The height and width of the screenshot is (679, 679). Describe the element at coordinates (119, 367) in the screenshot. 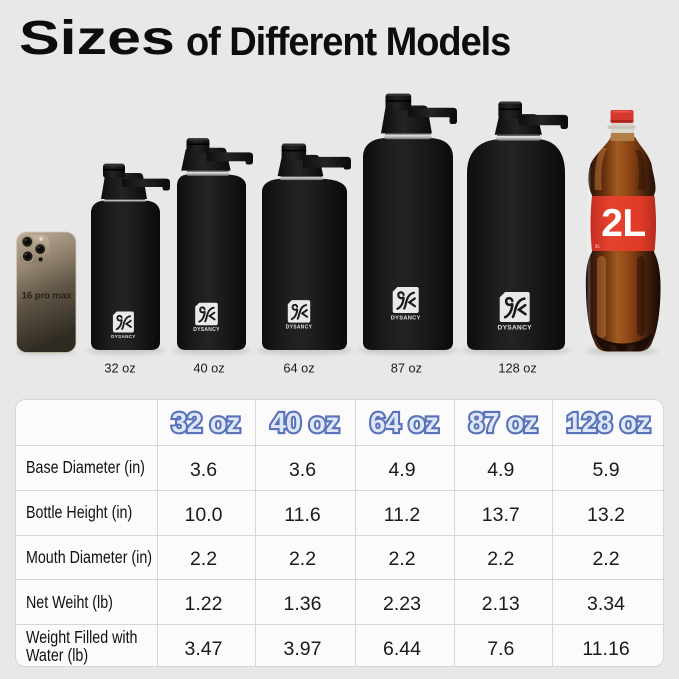

I see `svg-text: 32 oz` at that location.